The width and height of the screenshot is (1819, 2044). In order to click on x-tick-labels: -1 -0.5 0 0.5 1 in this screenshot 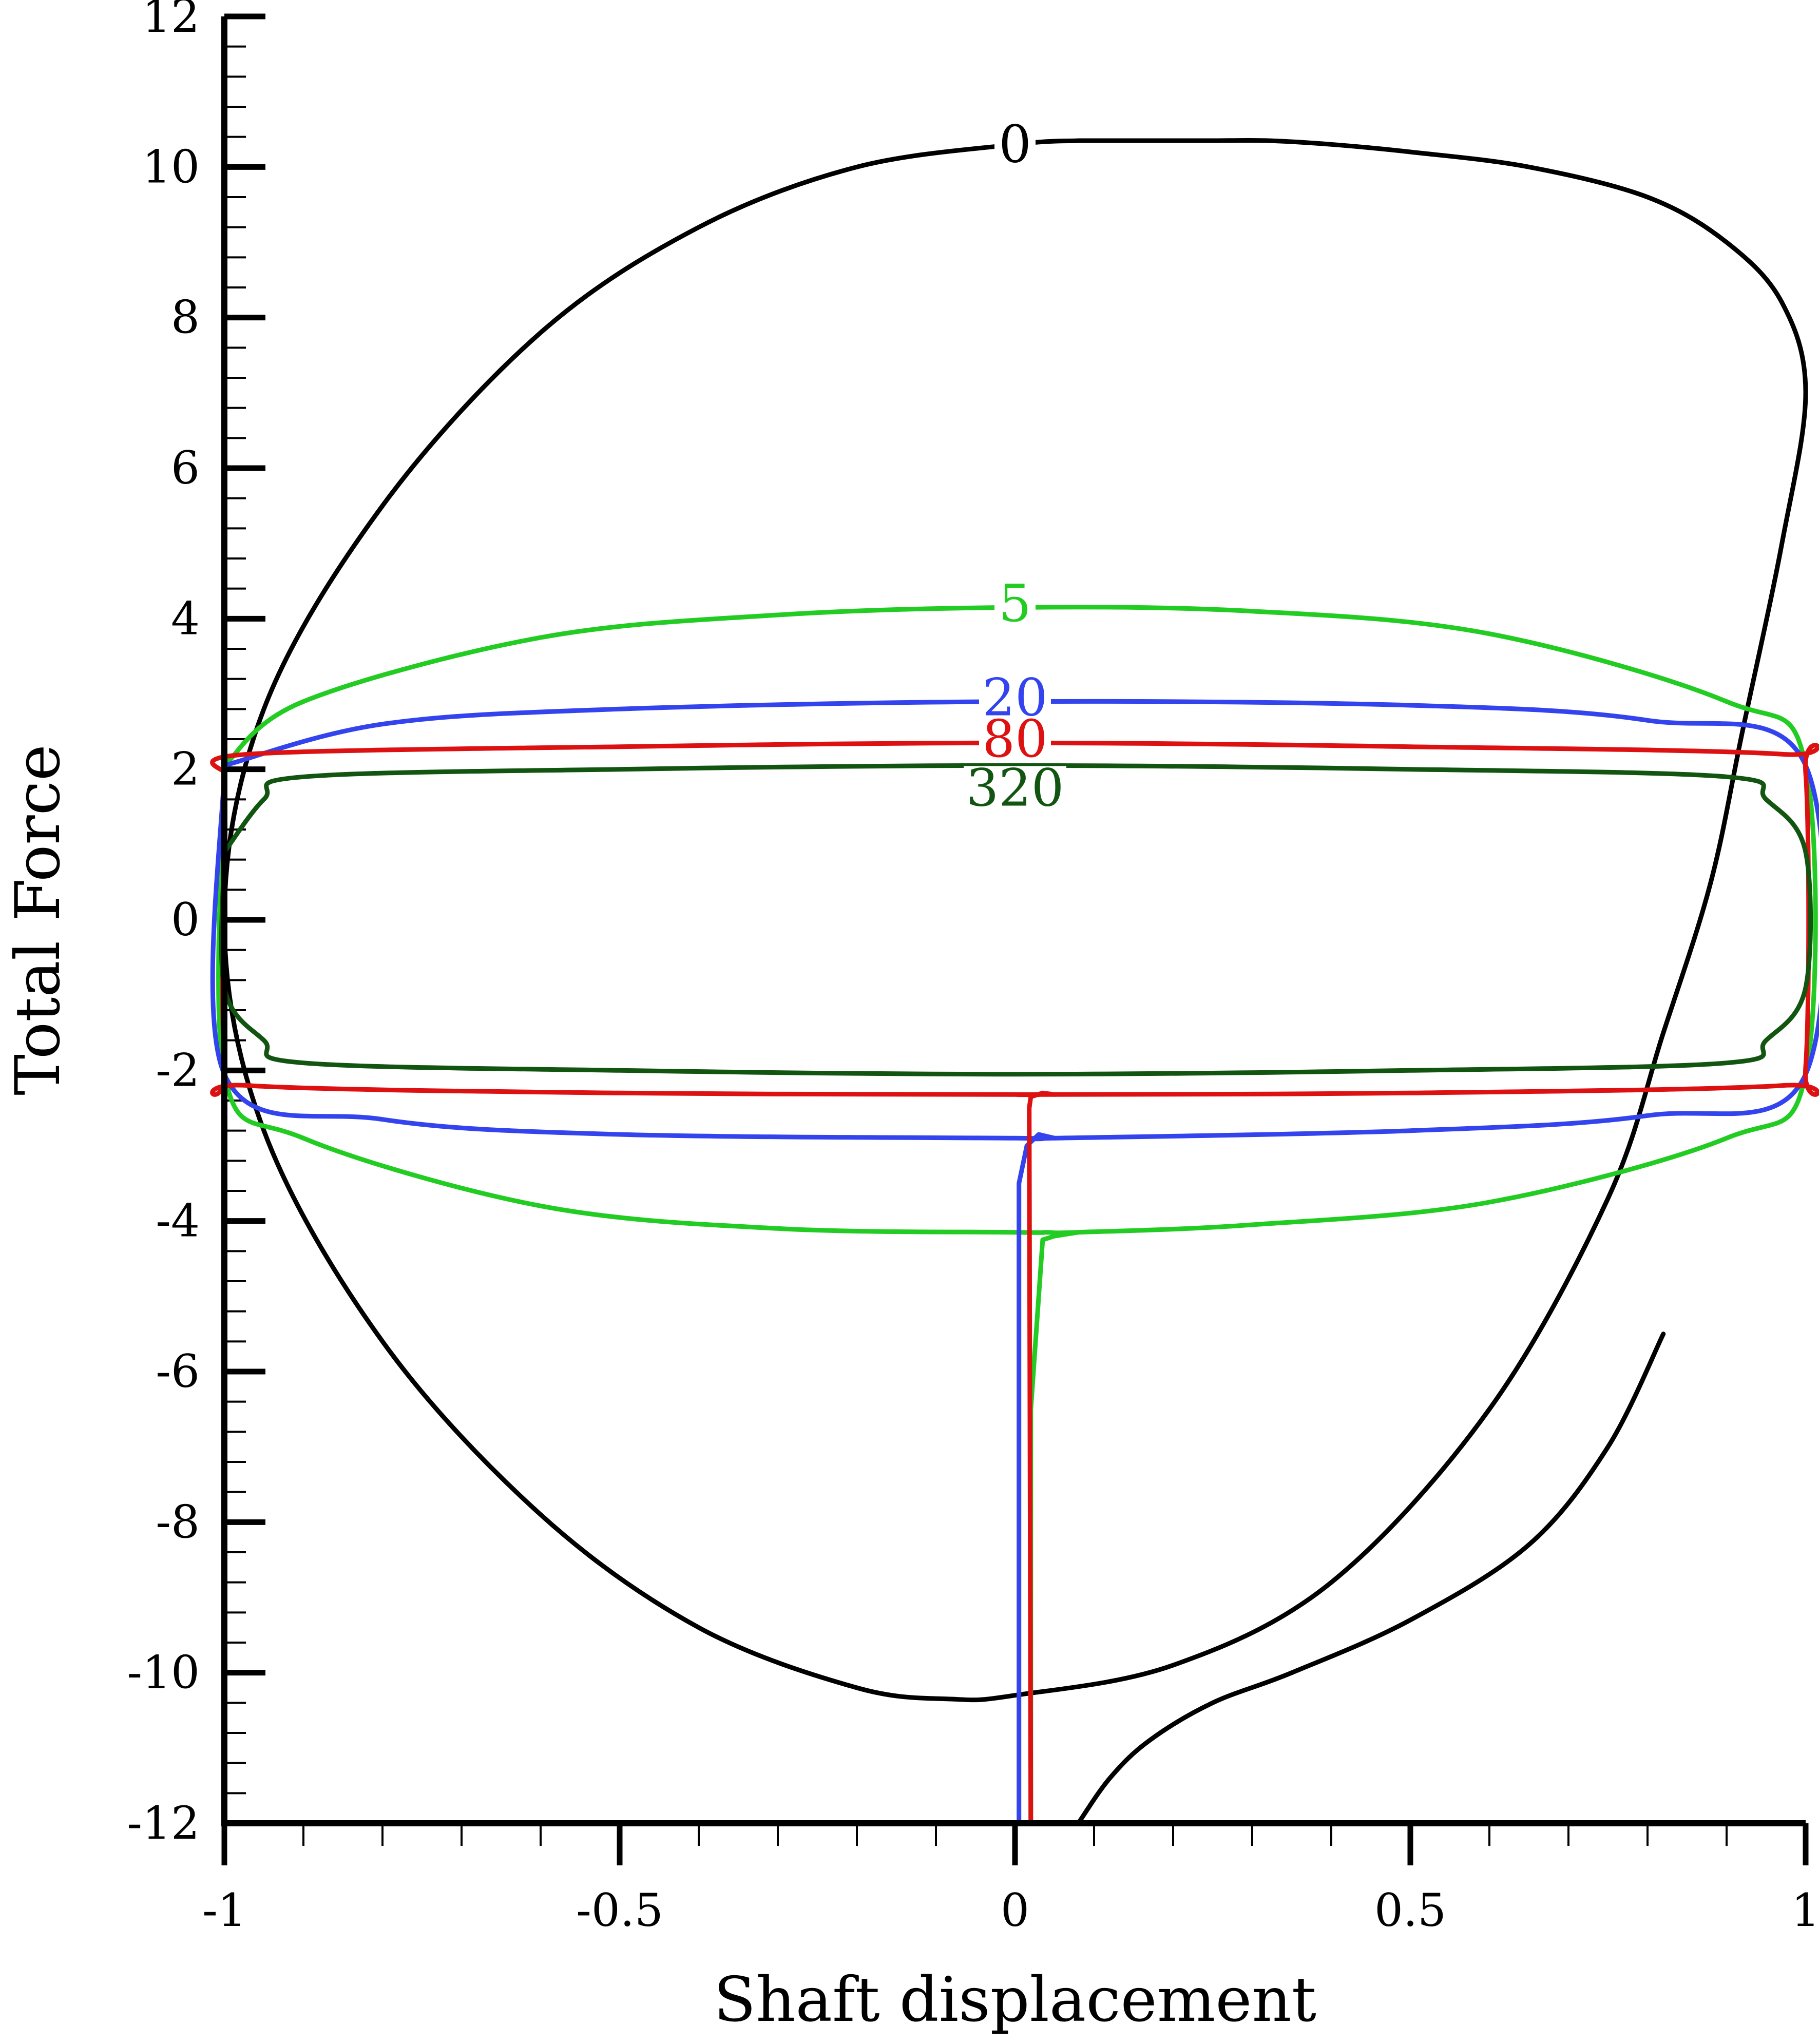, I will do `click(1011, 1910)`.